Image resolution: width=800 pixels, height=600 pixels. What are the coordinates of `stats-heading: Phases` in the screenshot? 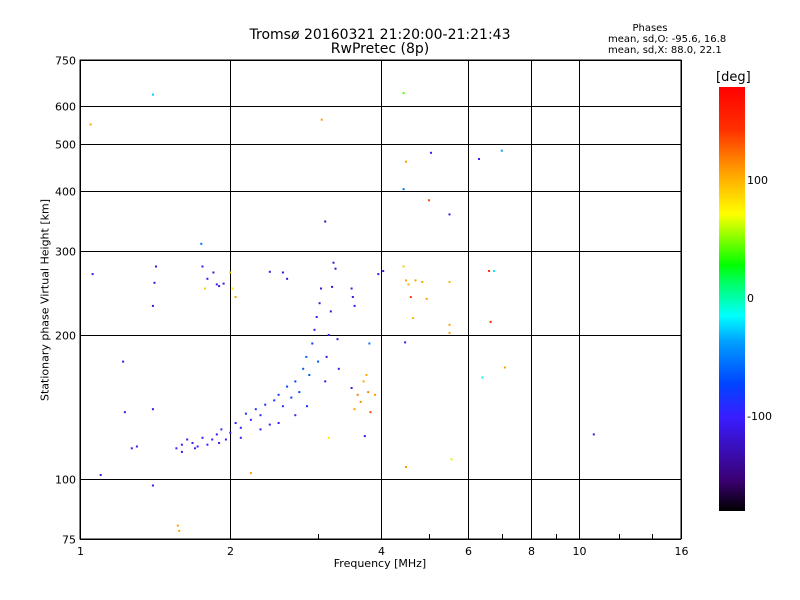 It's located at (650, 28).